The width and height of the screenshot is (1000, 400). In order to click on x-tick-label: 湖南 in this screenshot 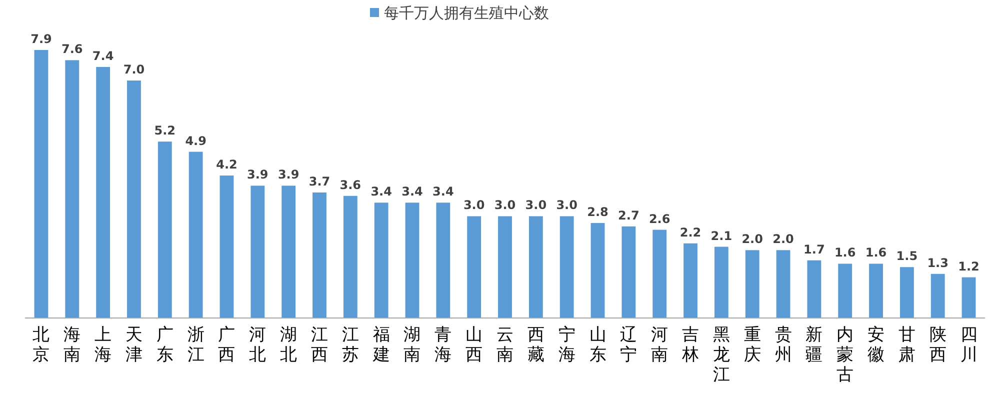, I will do `click(412, 345)`.